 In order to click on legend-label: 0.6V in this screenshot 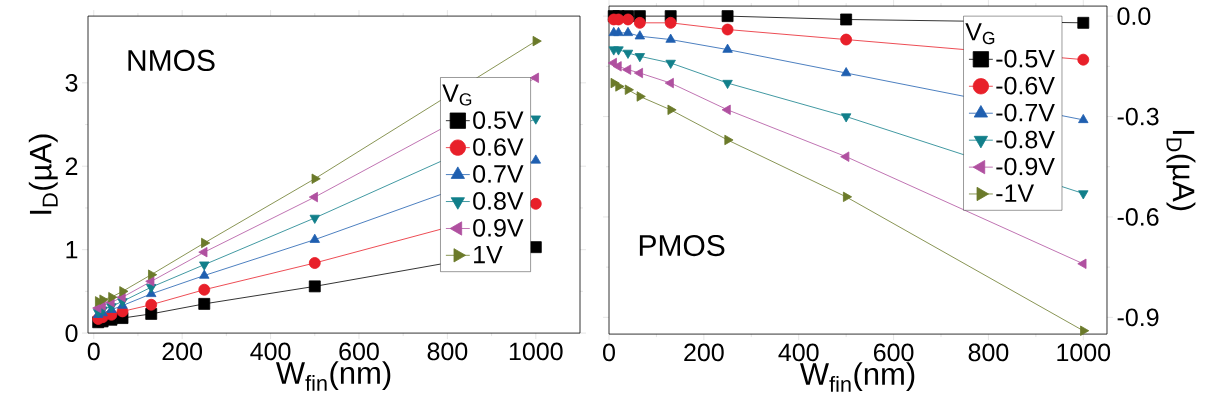, I will do `click(498, 147)`.